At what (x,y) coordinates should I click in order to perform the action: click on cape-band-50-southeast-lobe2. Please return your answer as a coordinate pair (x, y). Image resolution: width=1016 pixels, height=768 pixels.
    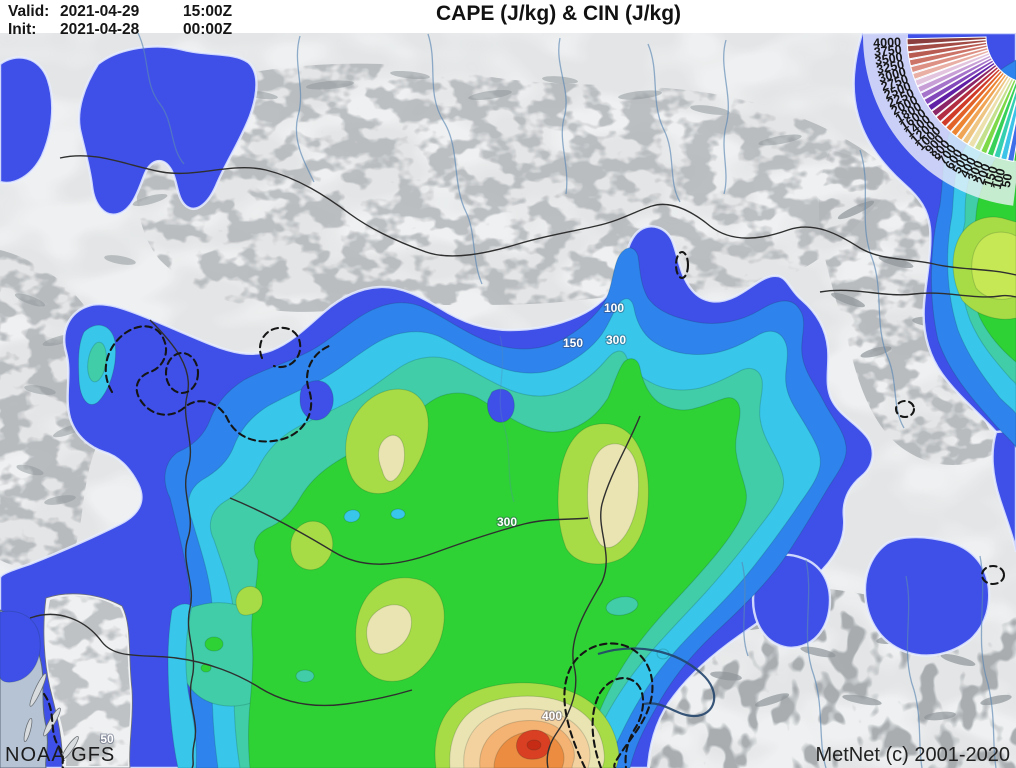
    Looking at the image, I should click on (927, 596).